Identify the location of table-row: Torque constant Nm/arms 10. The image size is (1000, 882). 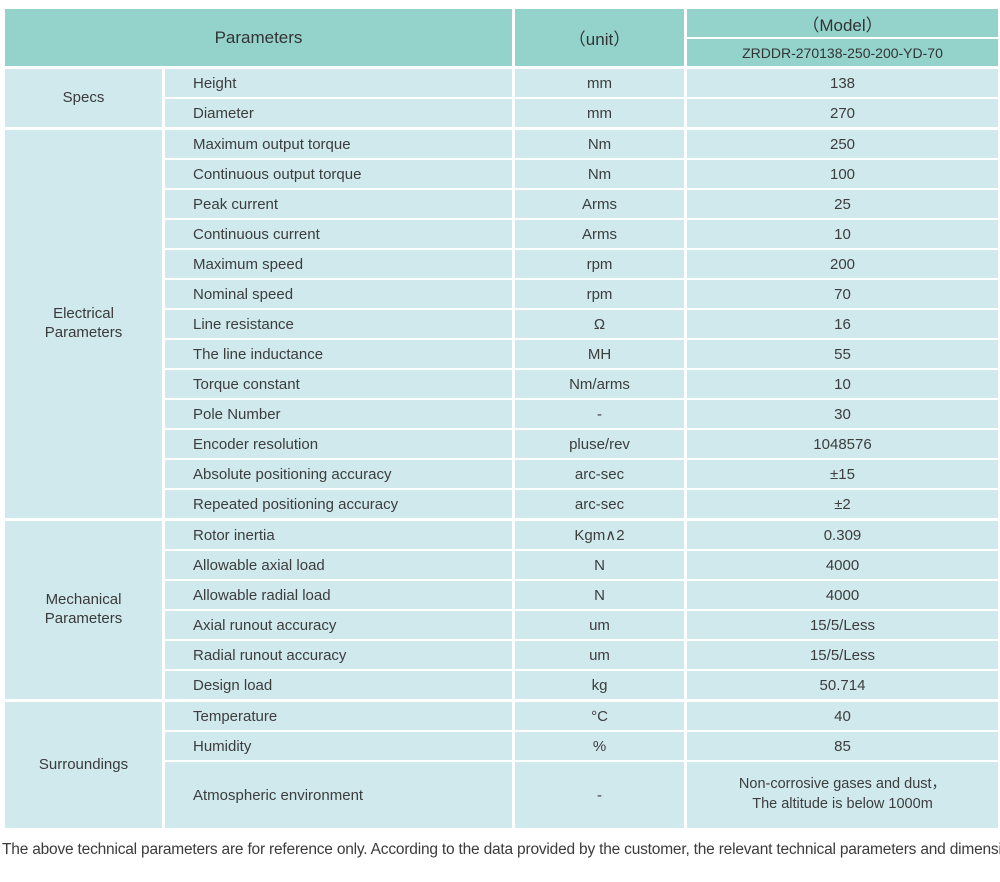
(502, 384).